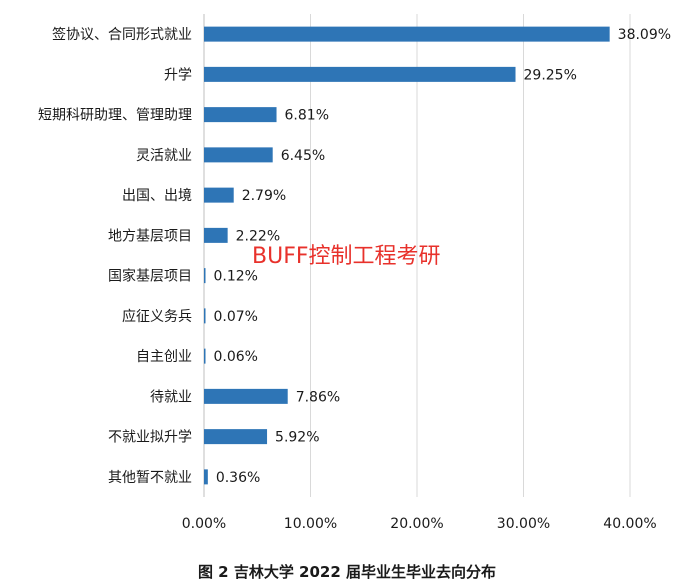  What do you see at coordinates (264, 196) in the screenshot?
I see `data-label: 2.79%` at bounding box center [264, 196].